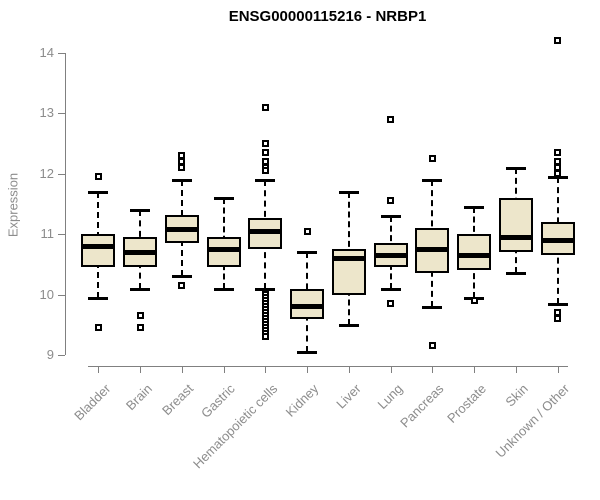 The width and height of the screenshot is (600, 500). I want to click on x-tick-label: Bladder, so click(91, 402).